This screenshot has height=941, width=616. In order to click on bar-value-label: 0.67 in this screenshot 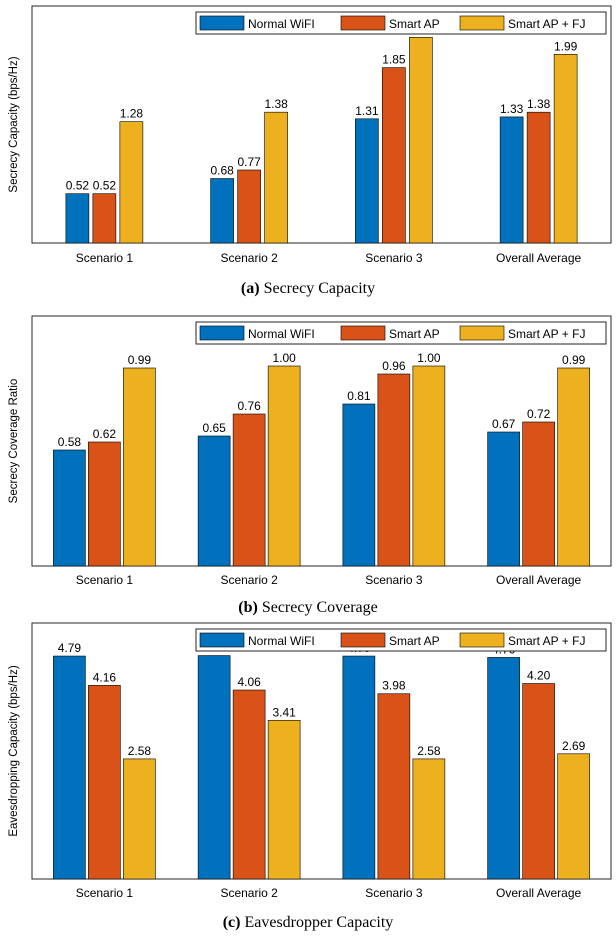, I will do `click(504, 424)`.